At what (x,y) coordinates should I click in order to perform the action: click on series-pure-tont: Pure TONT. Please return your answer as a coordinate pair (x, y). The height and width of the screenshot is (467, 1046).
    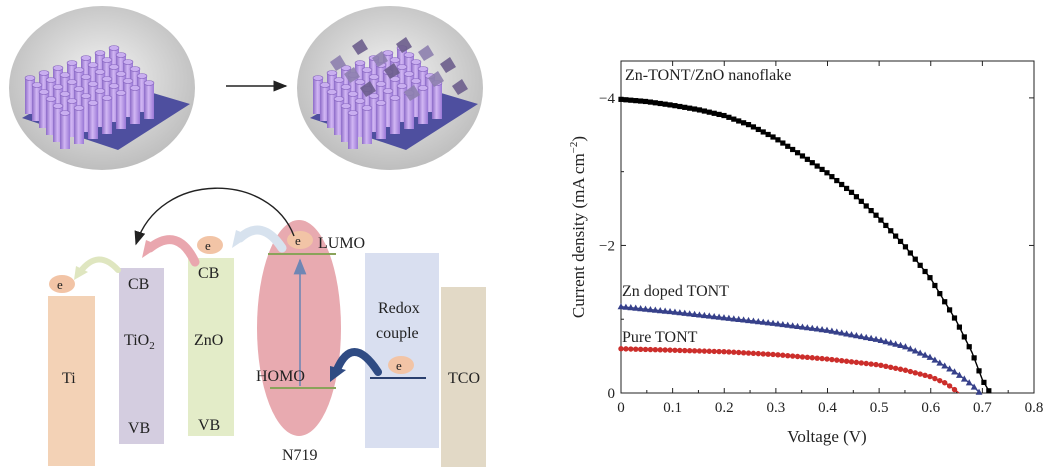
    Looking at the image, I should click on (789, 361).